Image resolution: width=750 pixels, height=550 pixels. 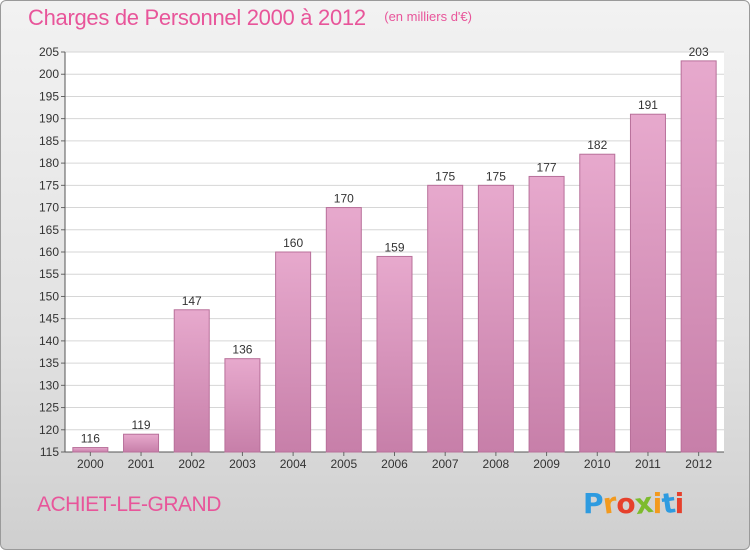 What do you see at coordinates (90, 464) in the screenshot?
I see `x-tick-label-2000: 2000` at bounding box center [90, 464].